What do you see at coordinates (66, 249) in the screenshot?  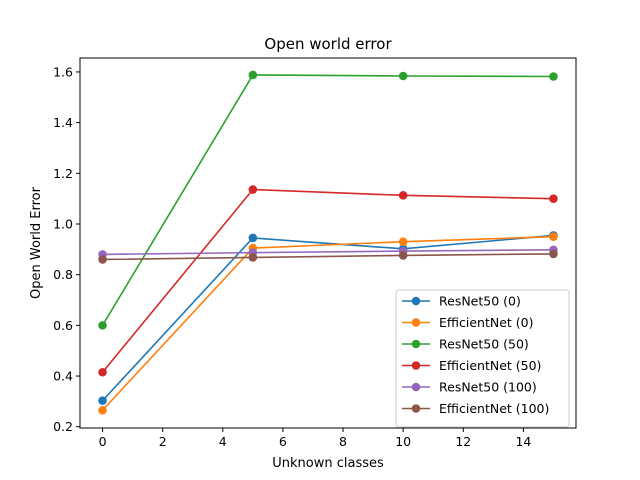 I see `y-axis: 0.2 0.4 0.6 0.8 1.0 1.2 1.4 1.6` at bounding box center [66, 249].